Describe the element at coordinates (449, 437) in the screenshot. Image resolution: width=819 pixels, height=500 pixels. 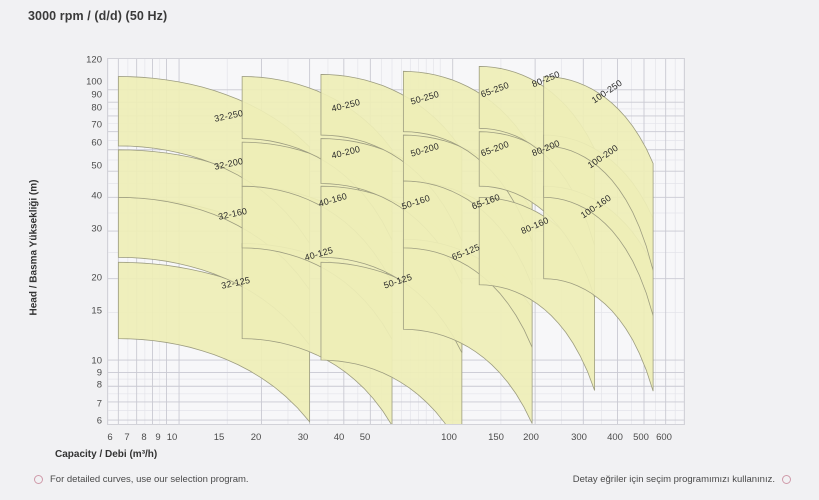
I see `x-tick-100: 100` at that location.